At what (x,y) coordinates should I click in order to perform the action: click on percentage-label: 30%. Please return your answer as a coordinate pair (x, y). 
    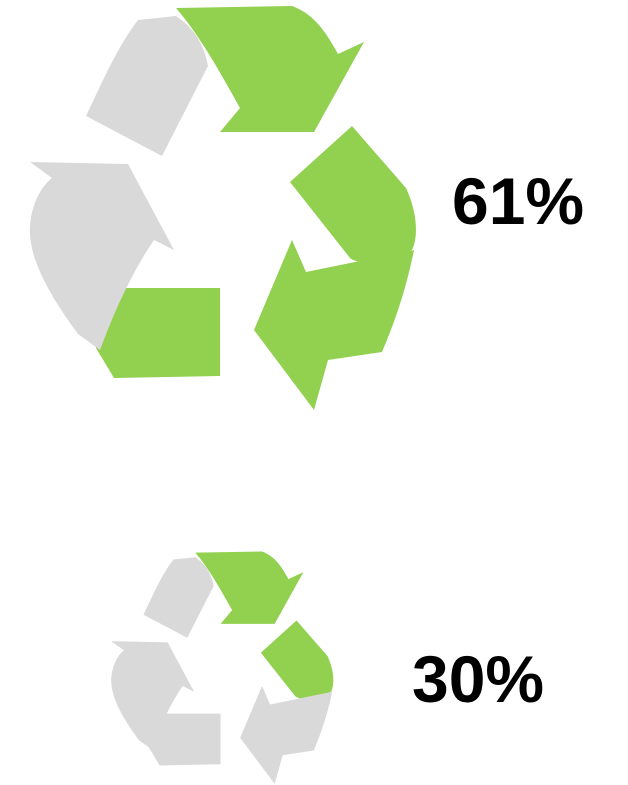
    Looking at the image, I should click on (478, 679).